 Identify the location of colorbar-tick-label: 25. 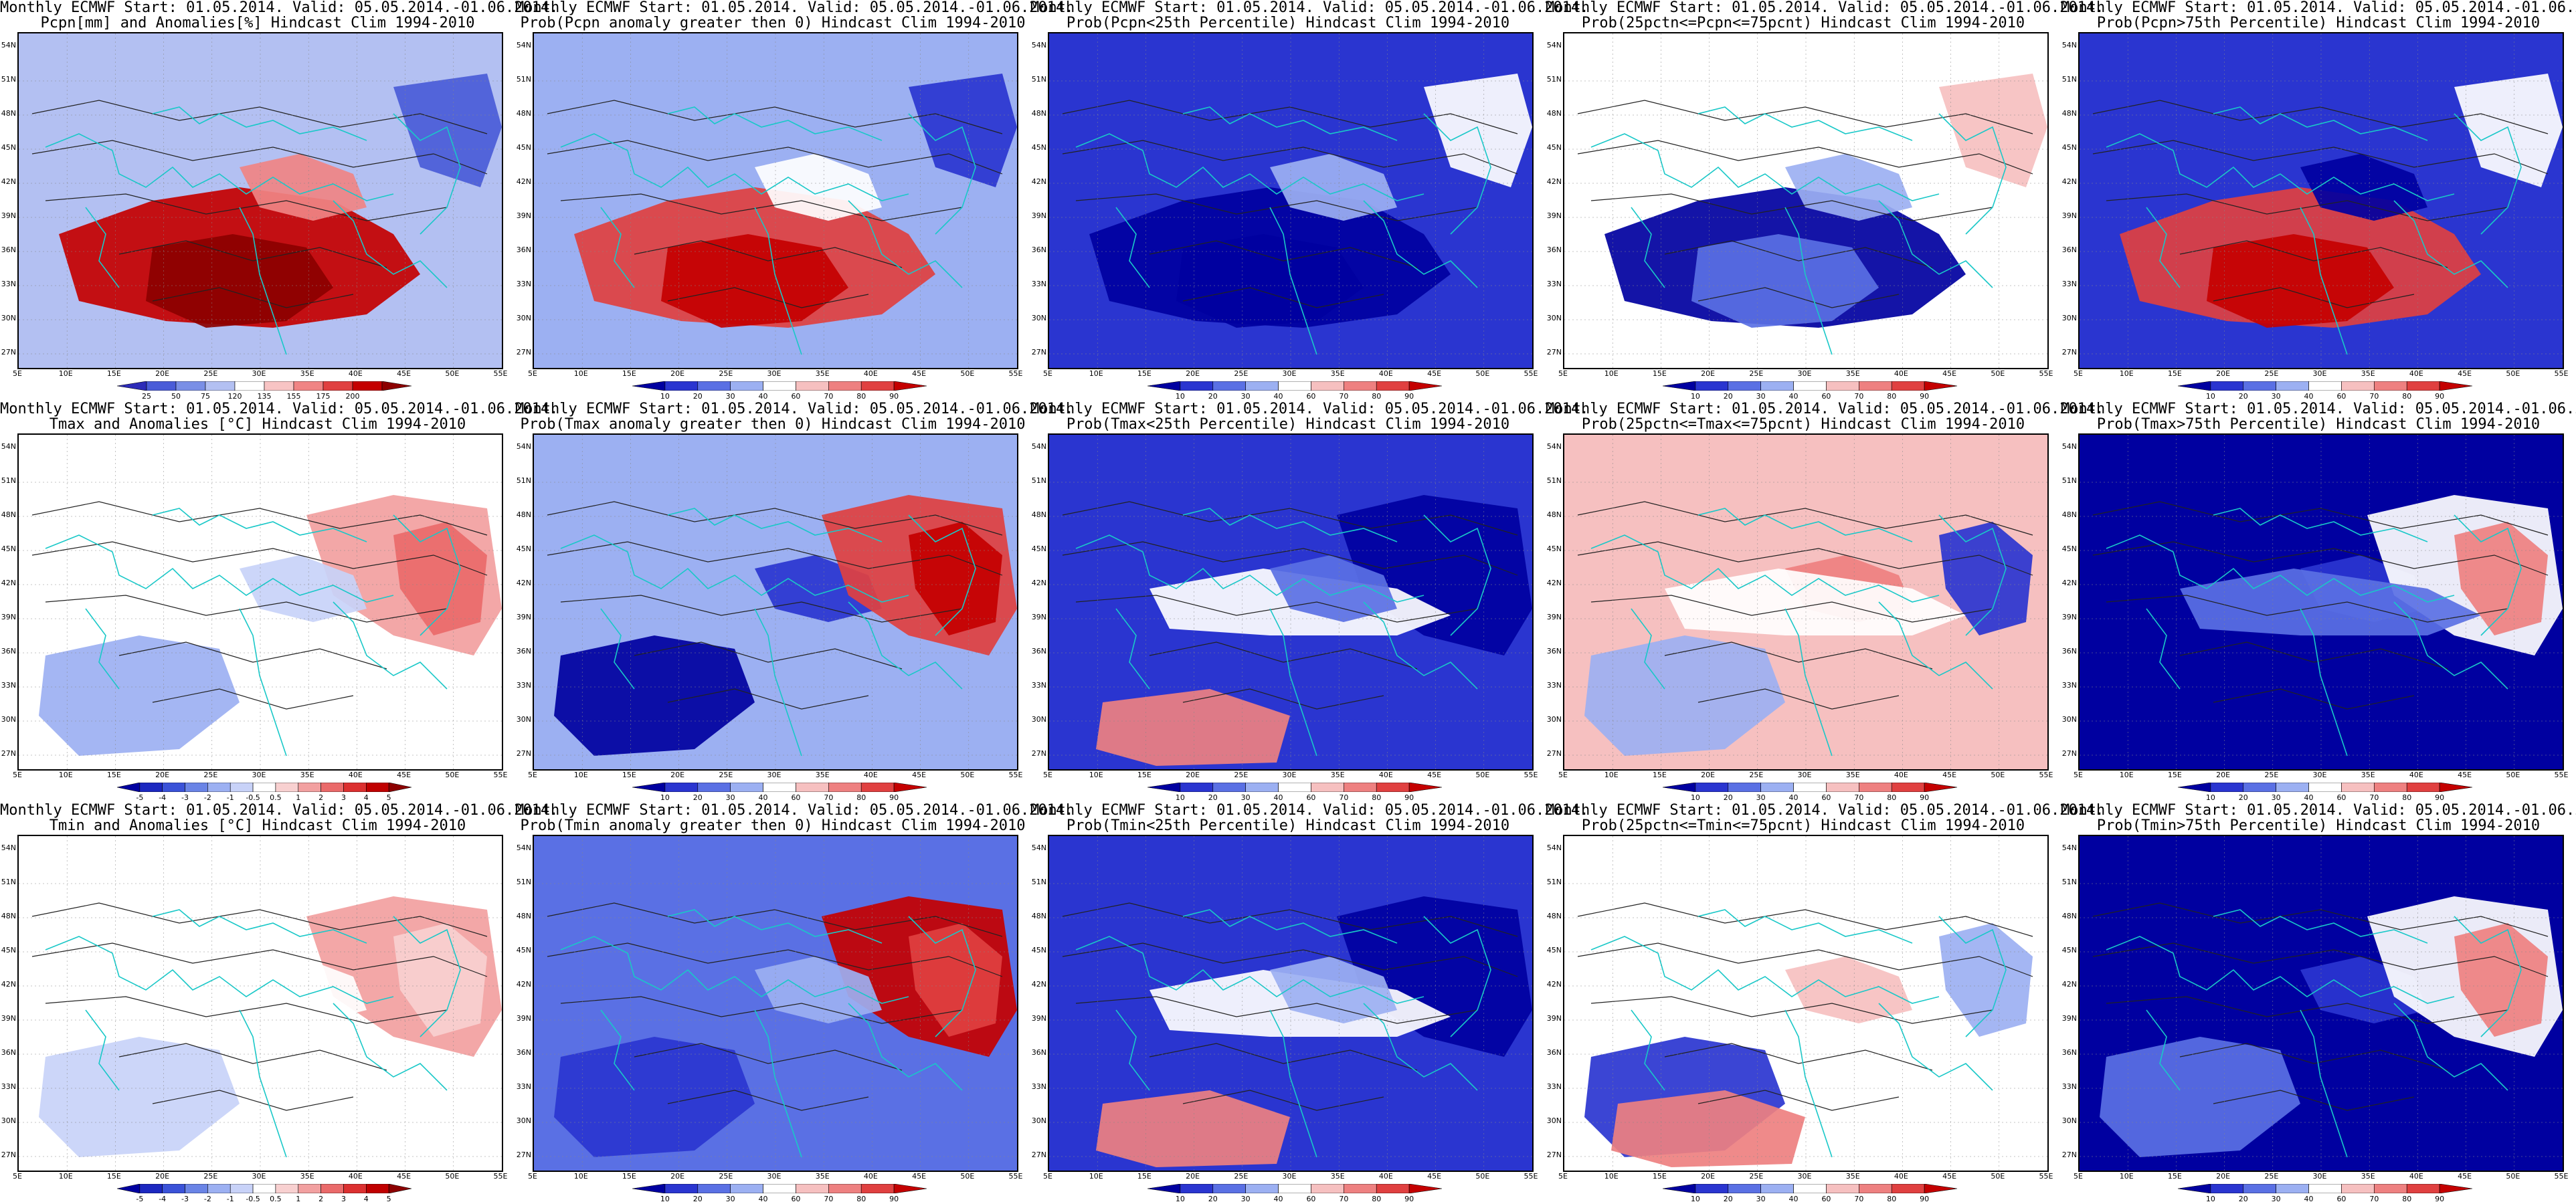
(146, 396).